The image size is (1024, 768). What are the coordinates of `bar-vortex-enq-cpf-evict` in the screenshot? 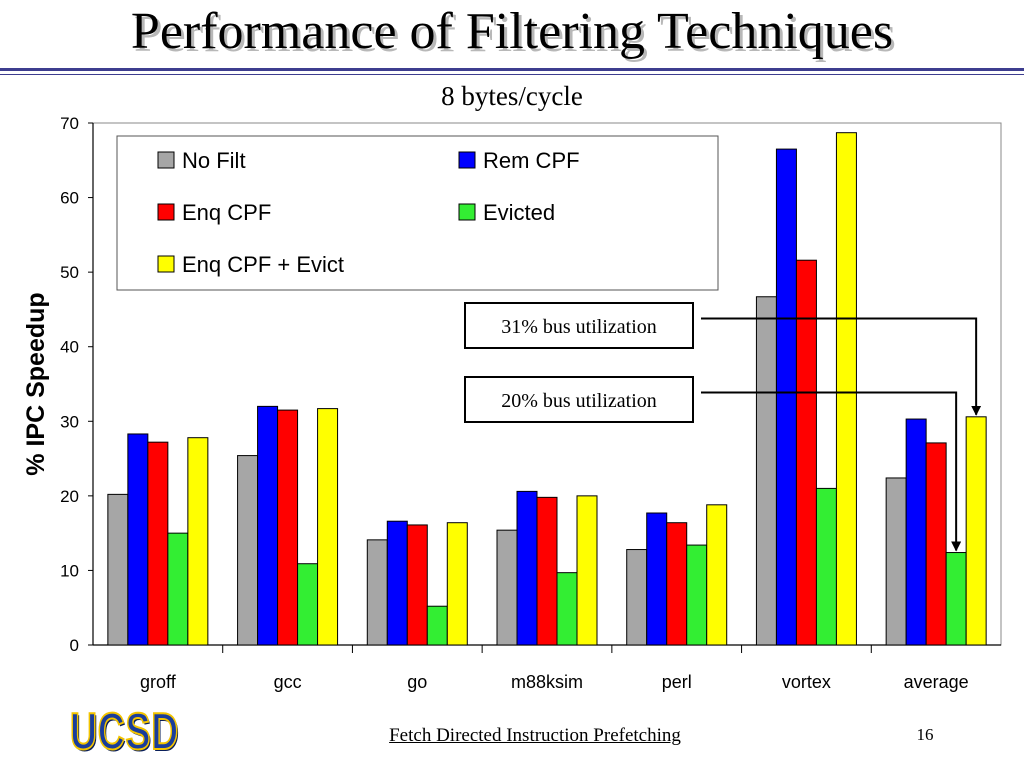 It's located at (846, 389).